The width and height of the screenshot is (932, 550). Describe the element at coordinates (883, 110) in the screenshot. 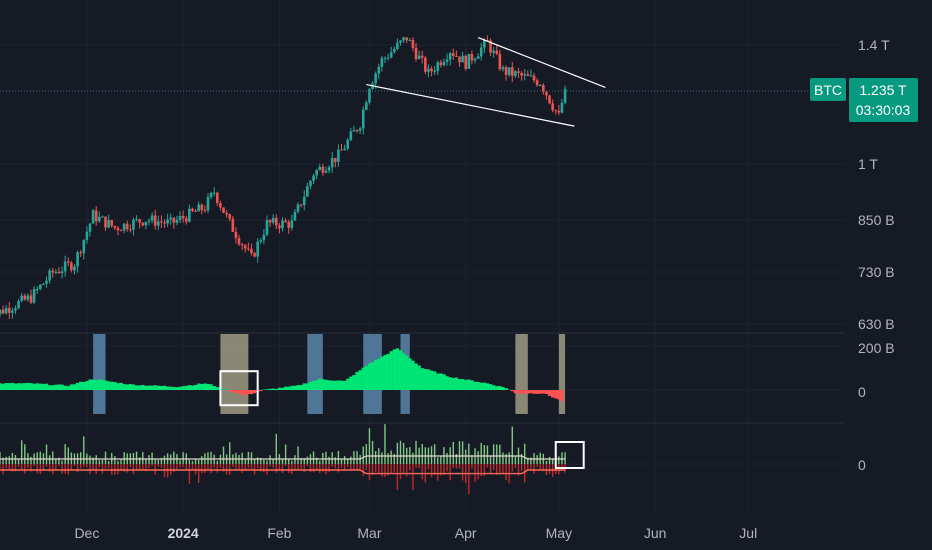

I see `countdown-label: 03:30:03` at that location.